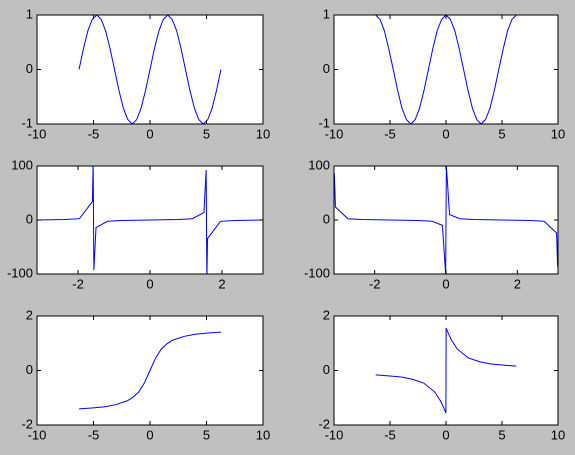 The image size is (575, 455). I want to click on plot-area, so click(446, 69).